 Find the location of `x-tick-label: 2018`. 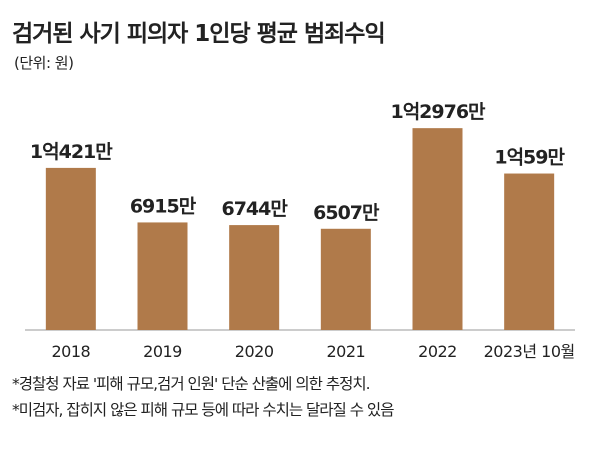

x-tick-label: 2018 is located at coordinates (70, 351).